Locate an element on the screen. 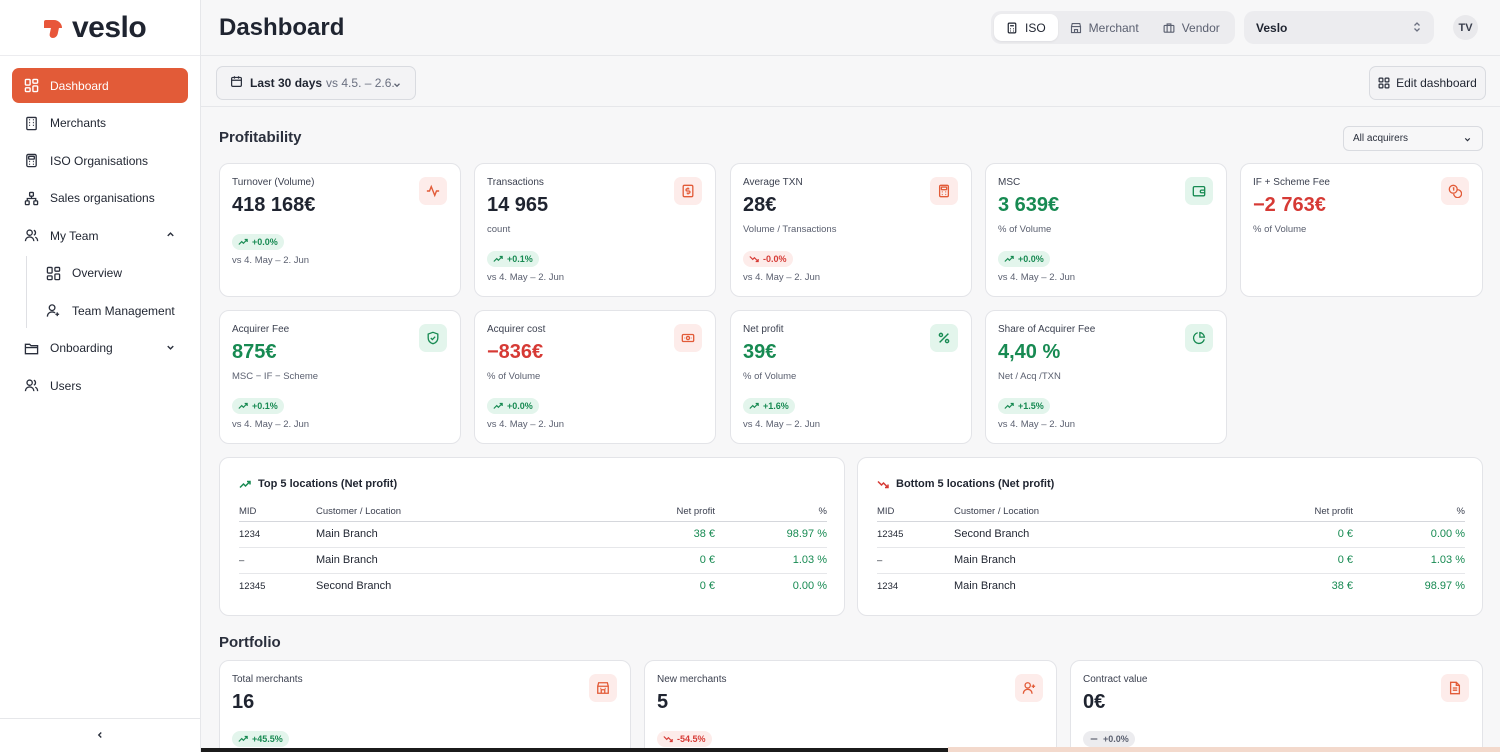 This screenshot has height=752, width=1500. calendar-icon is located at coordinates (236, 83).